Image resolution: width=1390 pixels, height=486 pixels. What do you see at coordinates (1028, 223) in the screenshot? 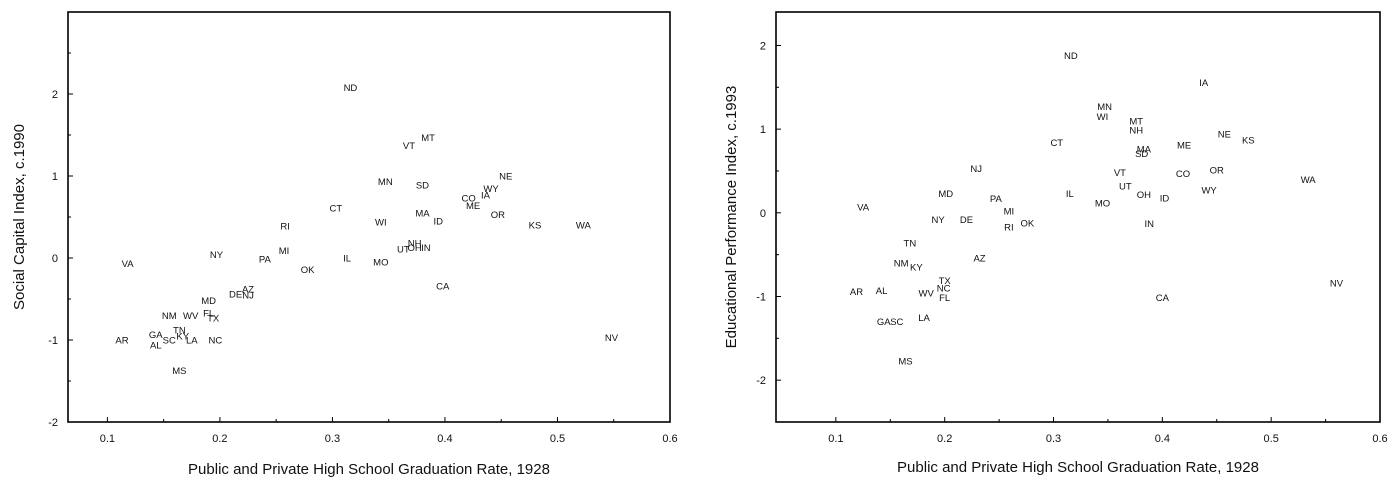
I see `right-data-point-ok: OK` at bounding box center [1028, 223].